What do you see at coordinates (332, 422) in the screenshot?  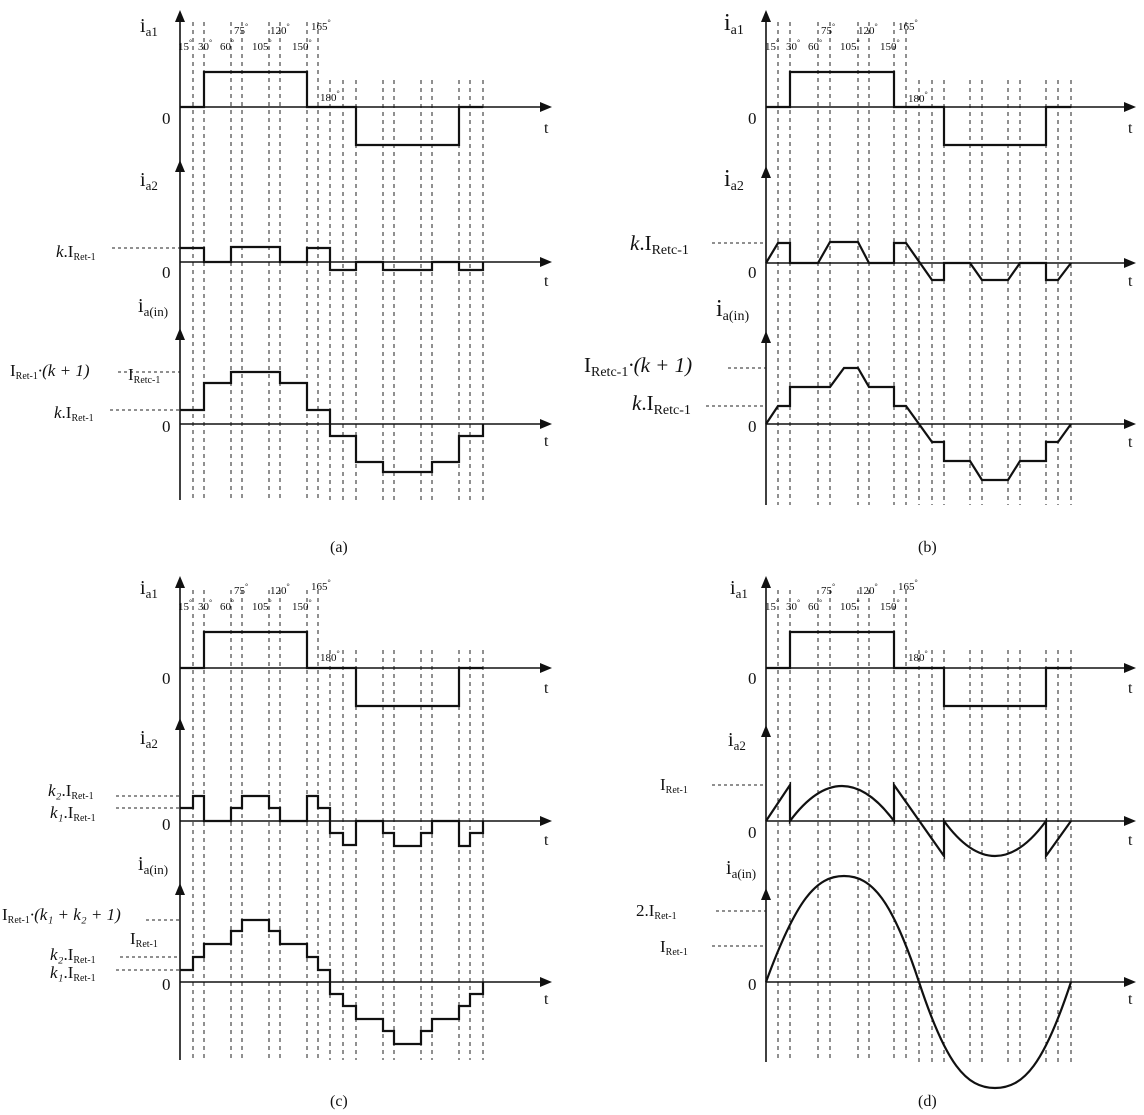 I see `panel-a-iain-waveform` at bounding box center [332, 422].